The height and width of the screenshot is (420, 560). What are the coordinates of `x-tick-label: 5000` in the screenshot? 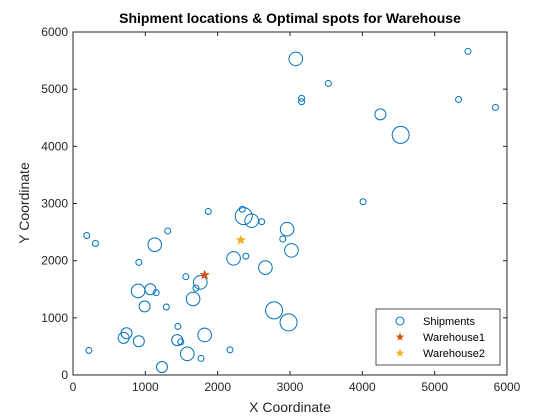 It's located at (434, 387).